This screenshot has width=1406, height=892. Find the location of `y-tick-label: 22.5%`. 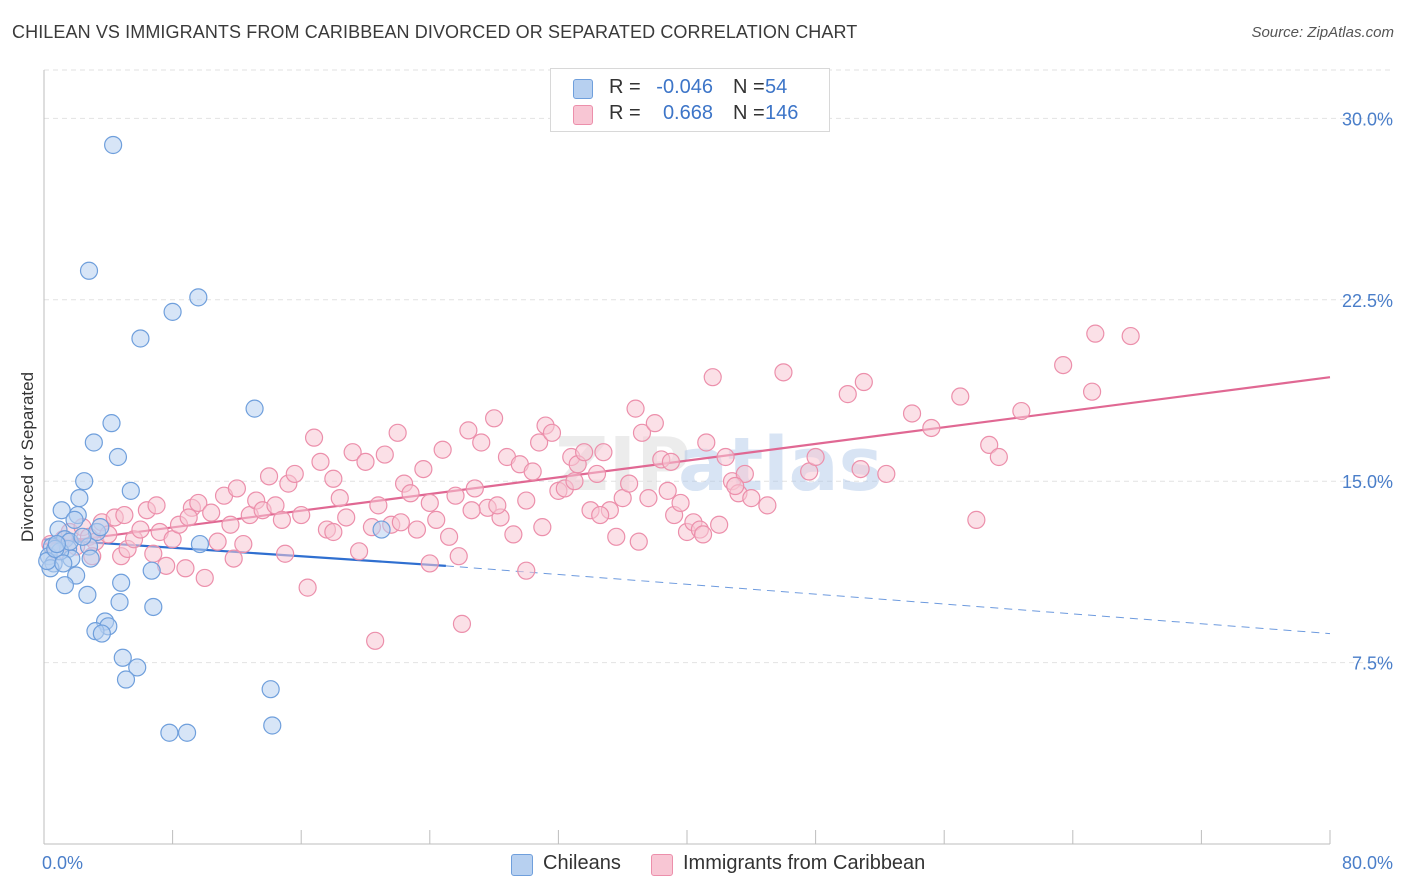

y-tick-label: 22.5% is located at coordinates (1367, 301).